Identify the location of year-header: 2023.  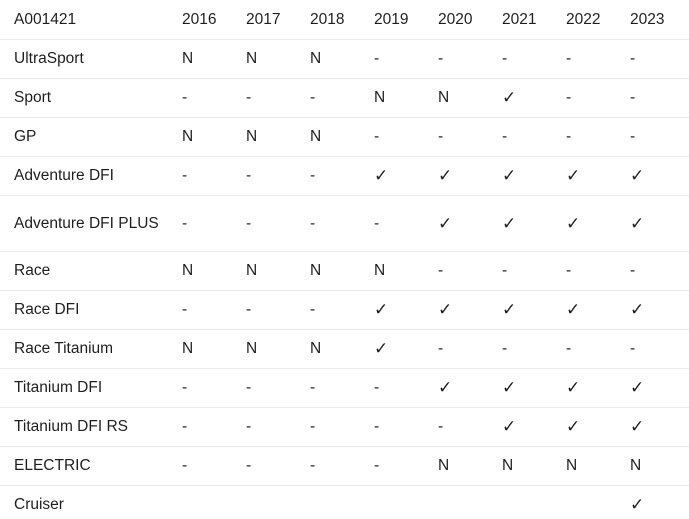
(656, 20).